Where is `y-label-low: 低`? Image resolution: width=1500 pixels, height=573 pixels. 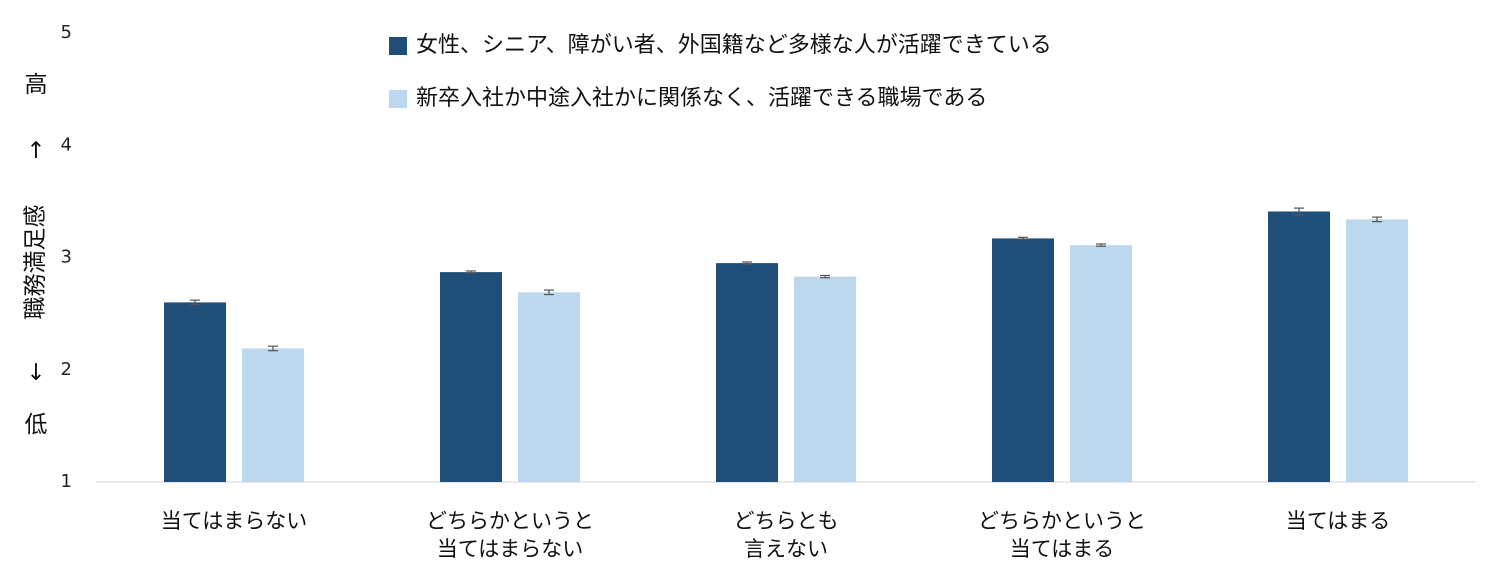
y-label-low: 低 is located at coordinates (36, 425).